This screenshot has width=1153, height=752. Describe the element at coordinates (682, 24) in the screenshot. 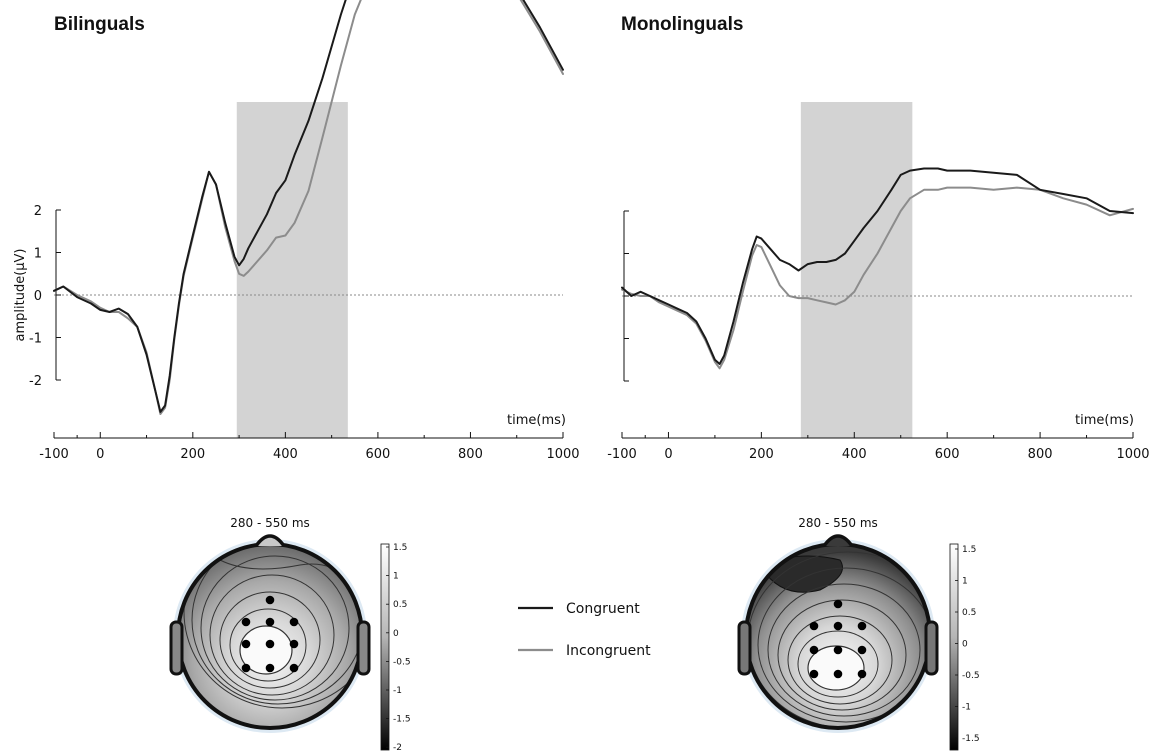

I see `panel-title: Monolinguals` at that location.